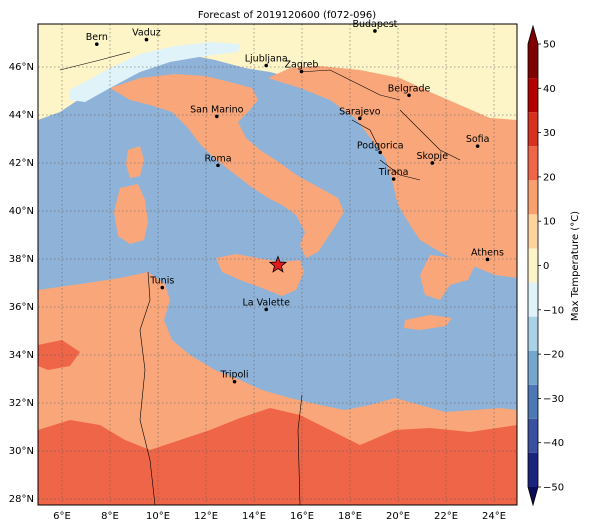  Describe the element at coordinates (21, 355) in the screenshot. I see `lat-tick-label: 34°N` at that location.